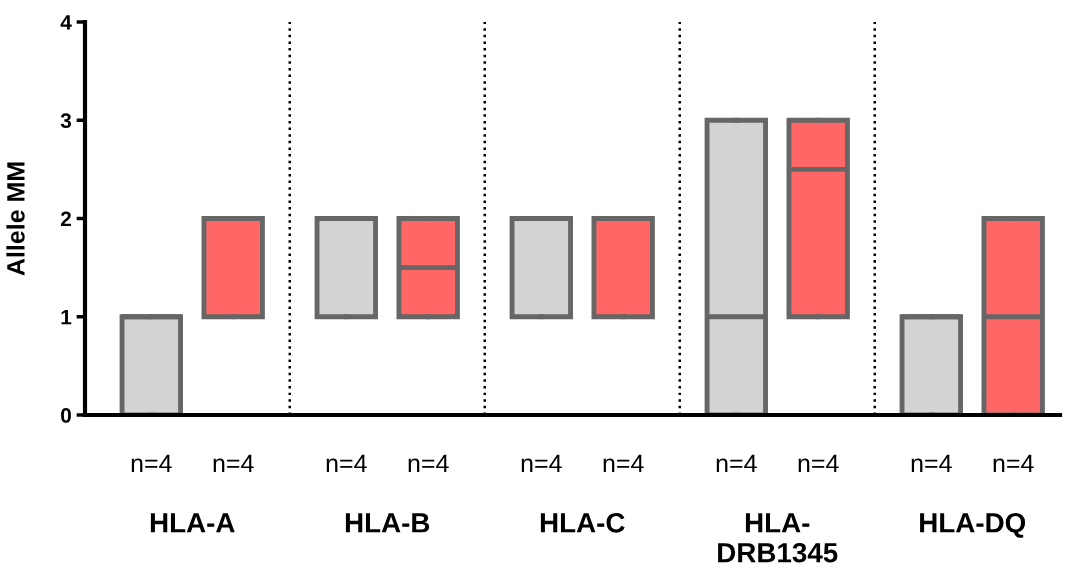 The height and width of the screenshot is (577, 1076). Describe the element at coordinates (66, 415) in the screenshot. I see `y-tick-label: 0` at that location.